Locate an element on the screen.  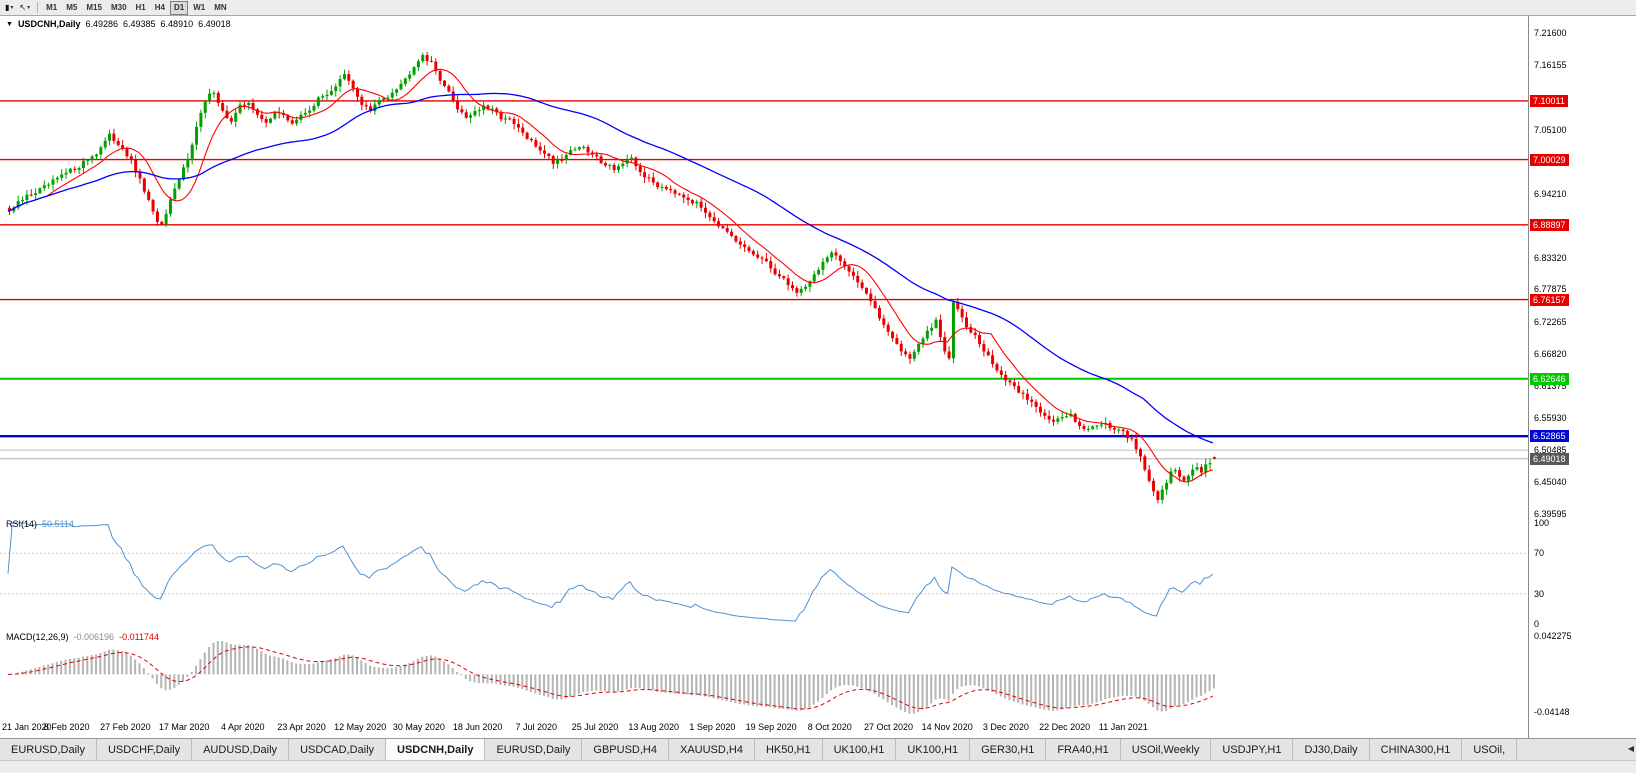
macd-axis-label: 0.042275 is located at coordinates (1553, 636).